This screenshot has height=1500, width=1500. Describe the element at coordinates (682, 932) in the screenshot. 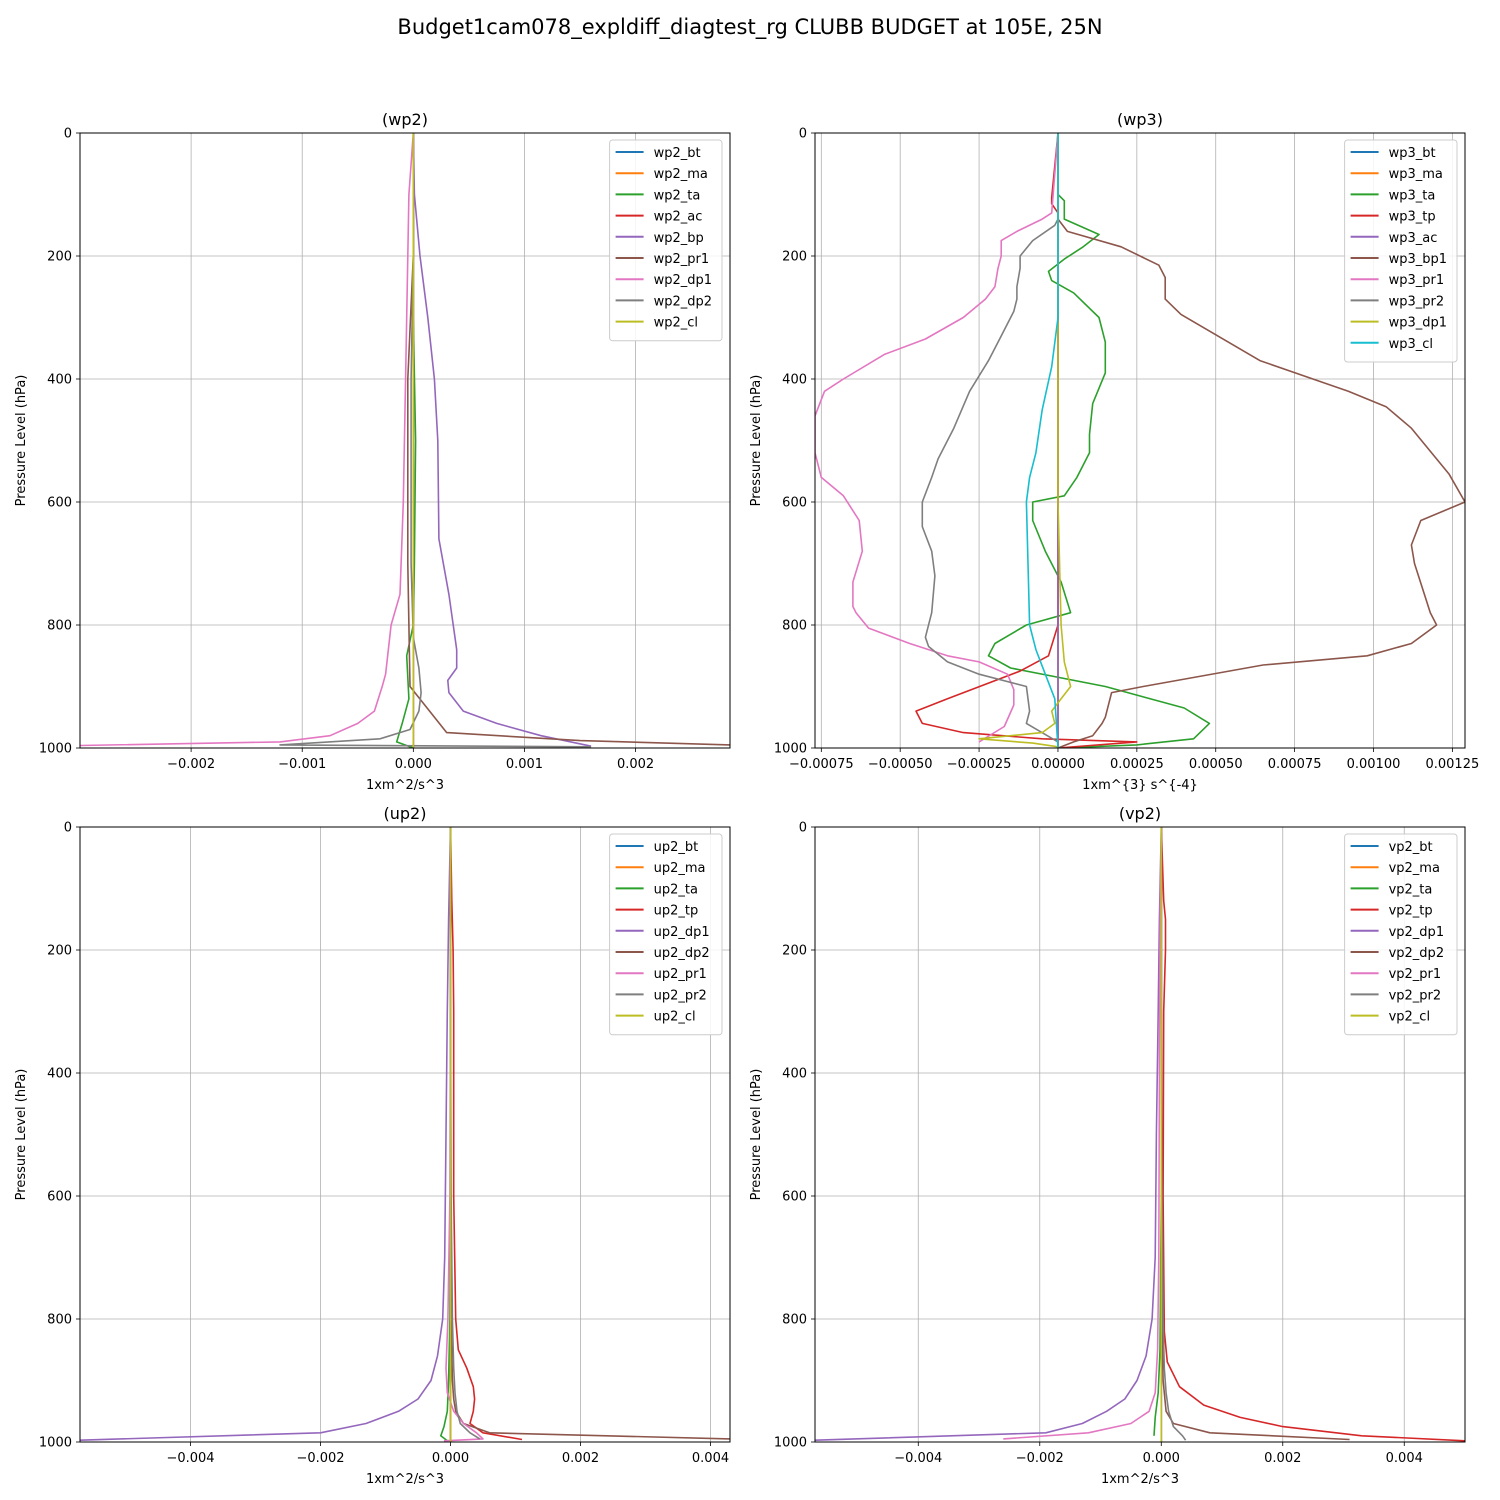

I see `legend-label: up2_dp1` at that location.